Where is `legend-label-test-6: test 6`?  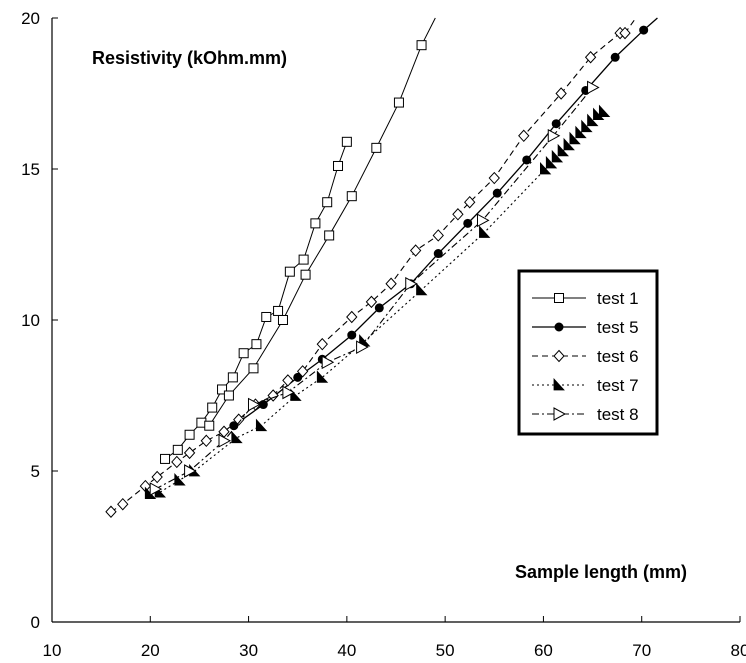
legend-label-test-6: test 6 is located at coordinates (618, 356).